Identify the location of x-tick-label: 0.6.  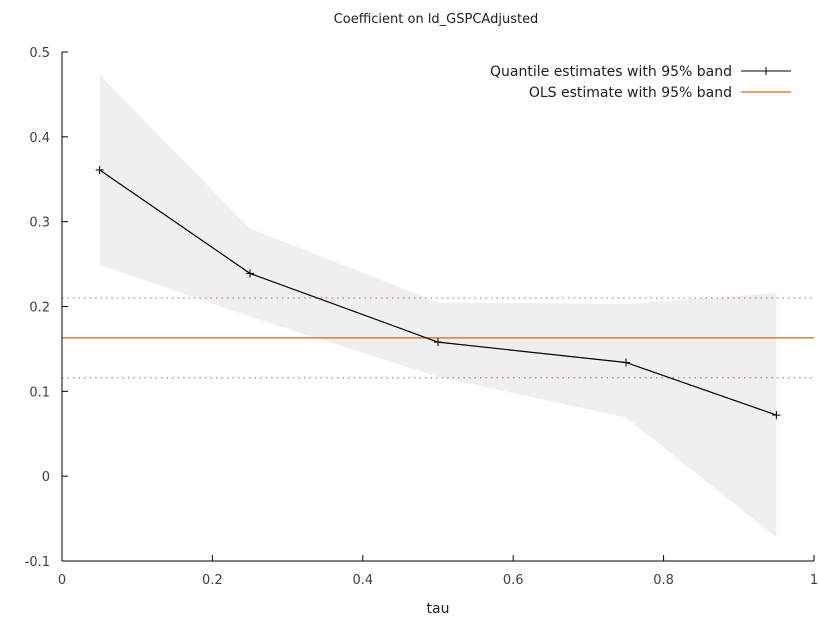
(513, 580).